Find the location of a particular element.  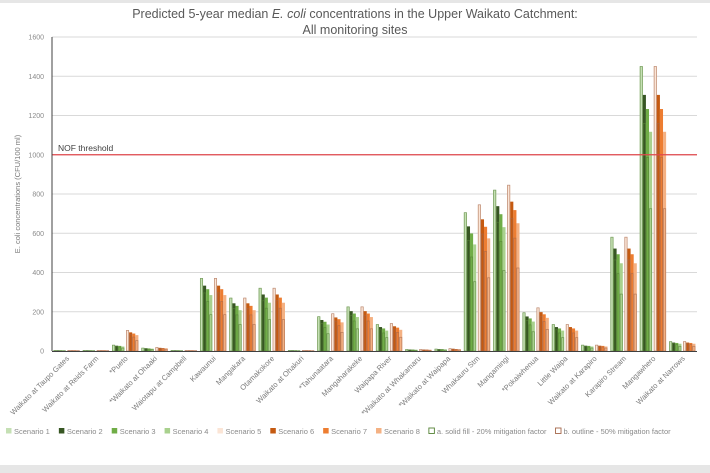

legend-item: b. outline - 50% mitigation factor is located at coordinates (613, 431).